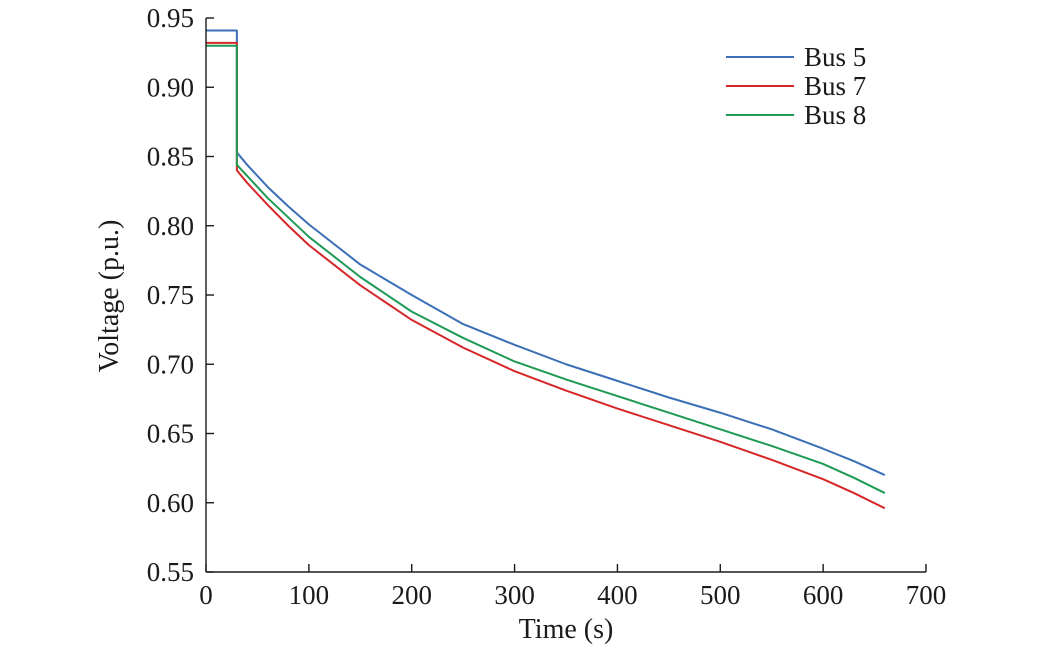  Describe the element at coordinates (514, 595) in the screenshot. I see `x-tick-label: 300` at that location.